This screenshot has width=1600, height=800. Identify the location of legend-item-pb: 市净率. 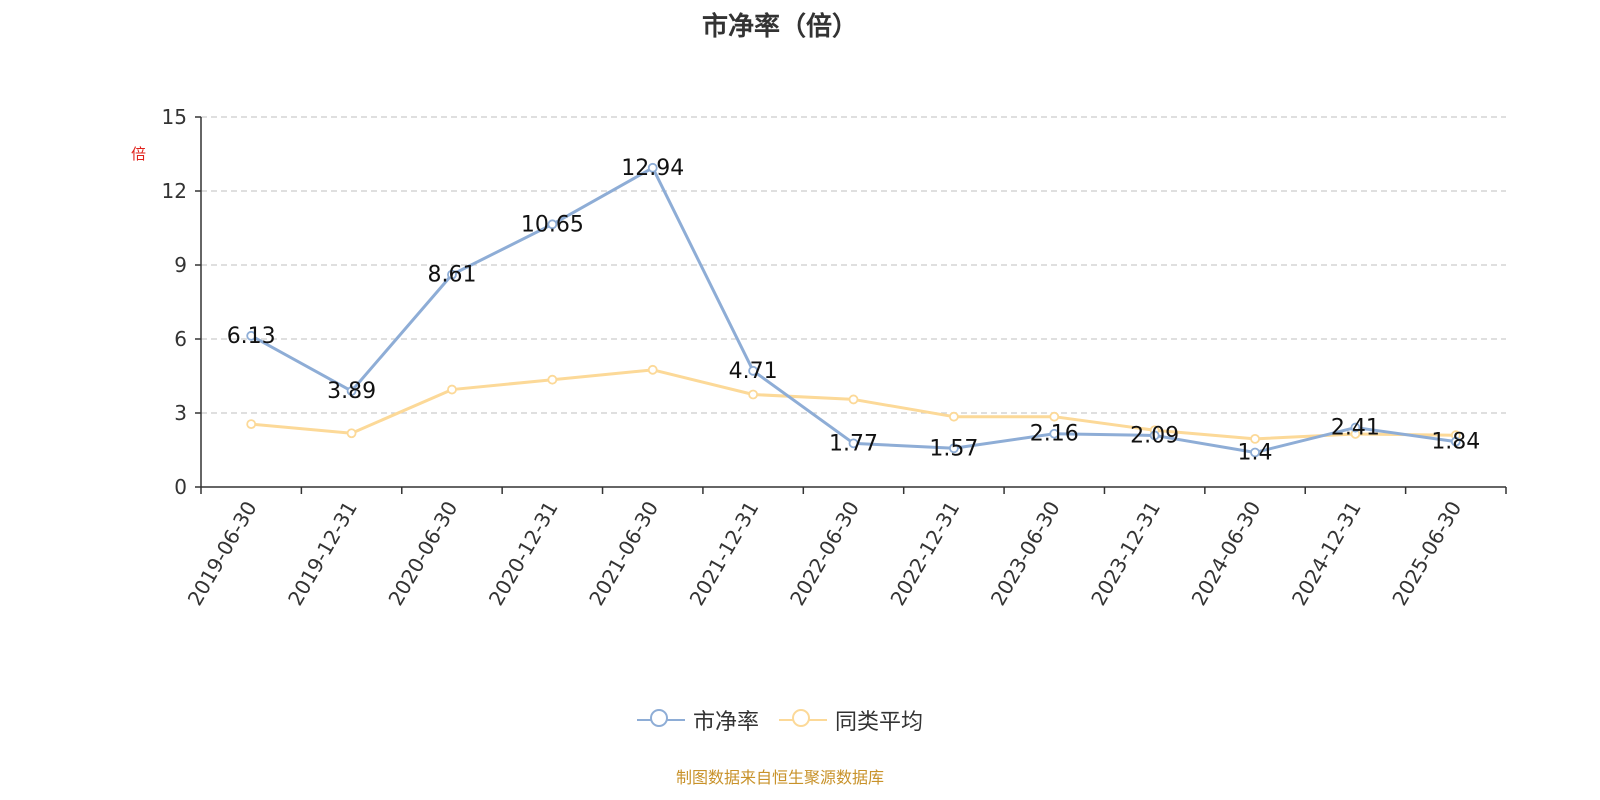
(697, 720).